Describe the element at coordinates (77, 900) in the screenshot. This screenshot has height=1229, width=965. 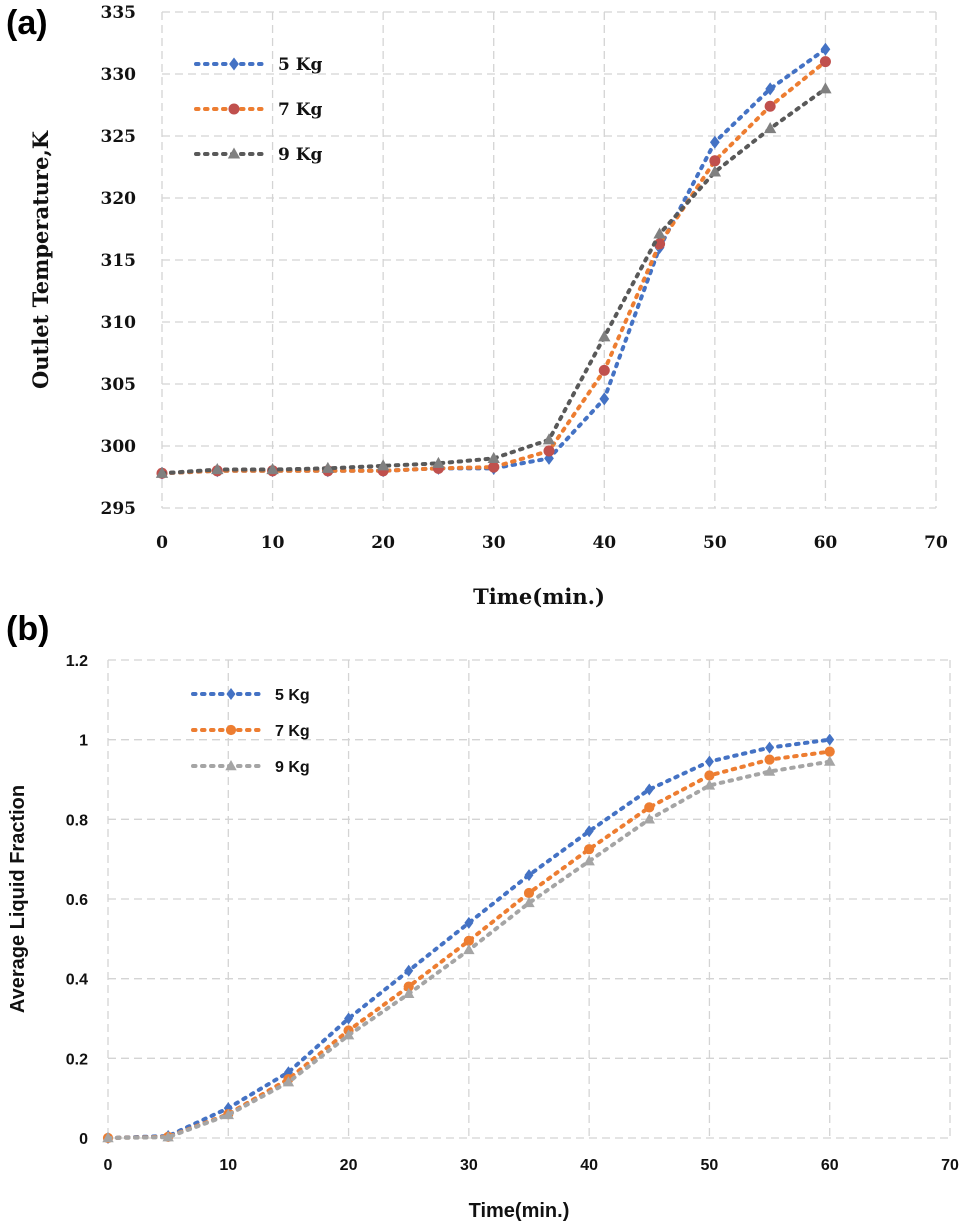
I see `y-tick-label: 0.6` at that location.